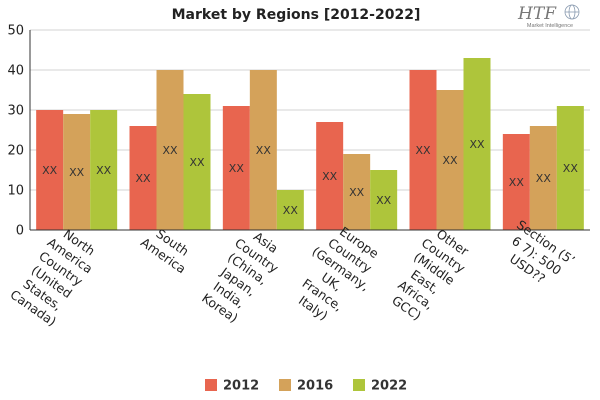 This screenshot has width=600, height=400. Describe the element at coordinates (15, 191) in the screenshot. I see `y-tick-label: 10` at that location.